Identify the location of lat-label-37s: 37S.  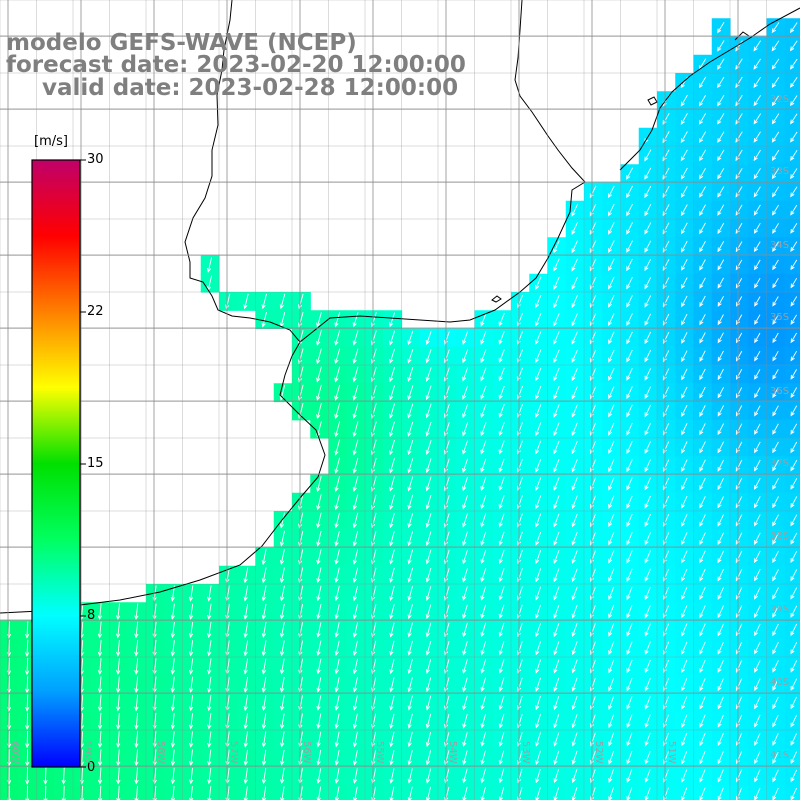
(780, 463).